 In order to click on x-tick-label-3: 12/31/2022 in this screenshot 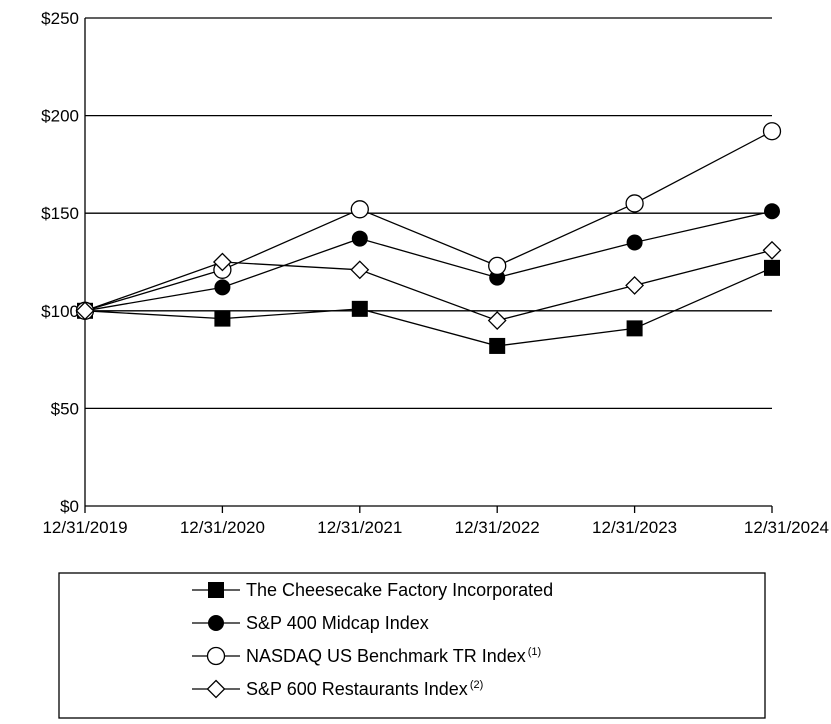, I will do `click(497, 527)`.